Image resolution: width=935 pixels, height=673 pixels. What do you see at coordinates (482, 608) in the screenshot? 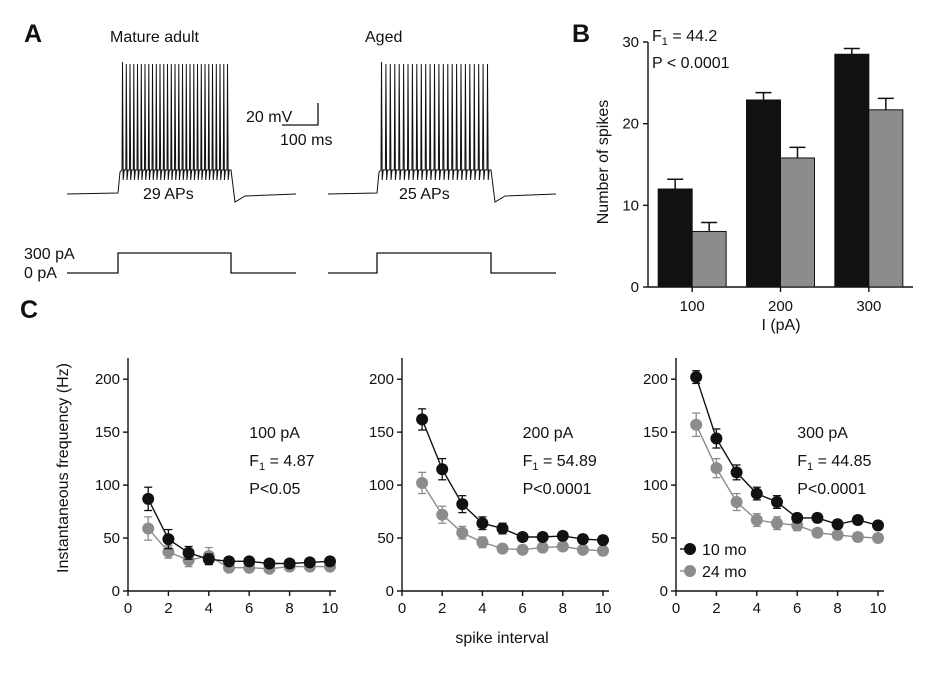
I see `x-tick-label: 4` at bounding box center [482, 608].